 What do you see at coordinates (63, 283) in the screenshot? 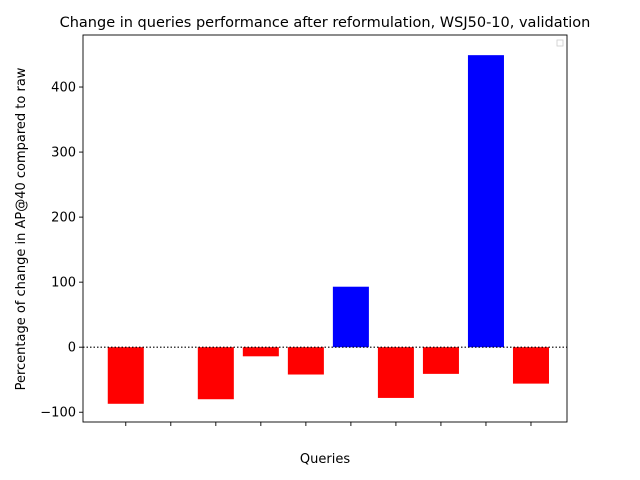
I see `y-tick-label: 100` at bounding box center [63, 283].